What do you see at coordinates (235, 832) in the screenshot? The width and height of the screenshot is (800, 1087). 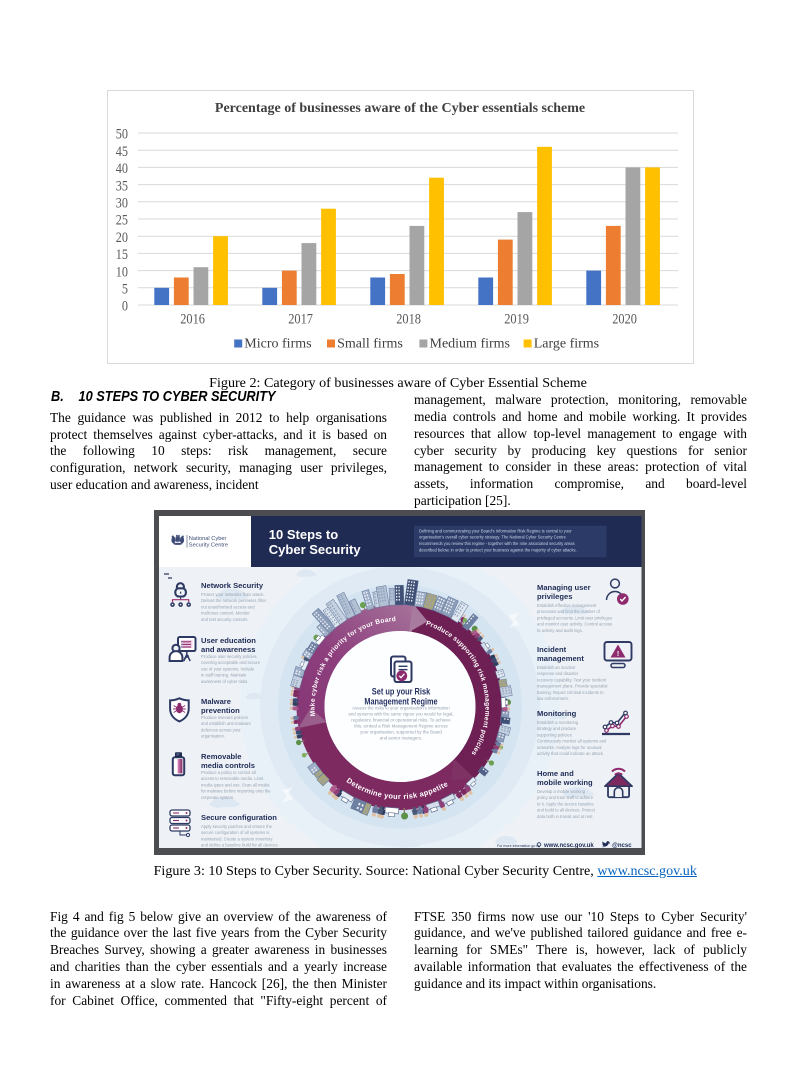 I see `svg-text:secure configuration of all sy: secure configuration of all systems is` at bounding box center [235, 832].